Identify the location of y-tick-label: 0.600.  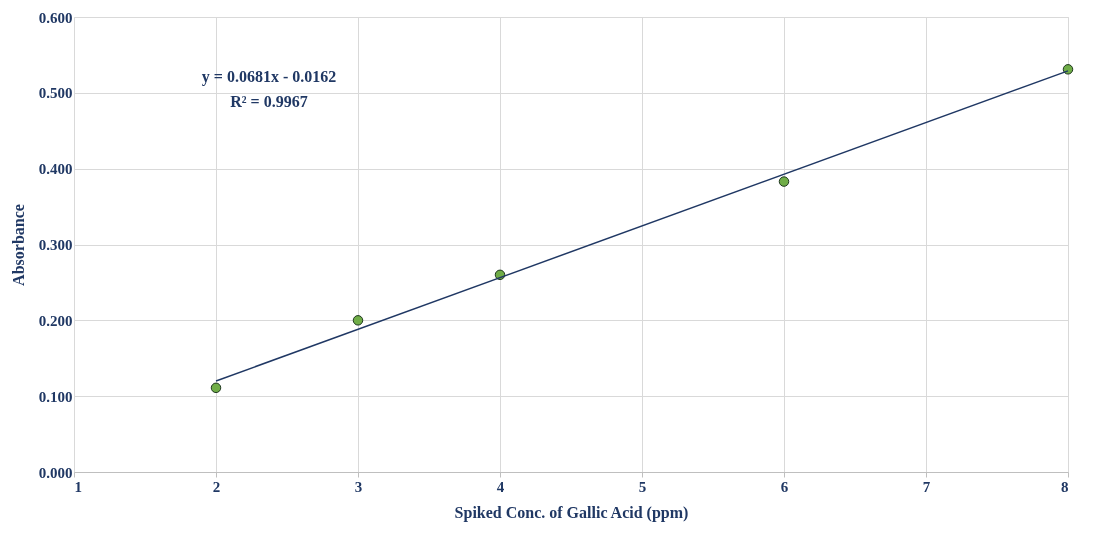
(55, 17).